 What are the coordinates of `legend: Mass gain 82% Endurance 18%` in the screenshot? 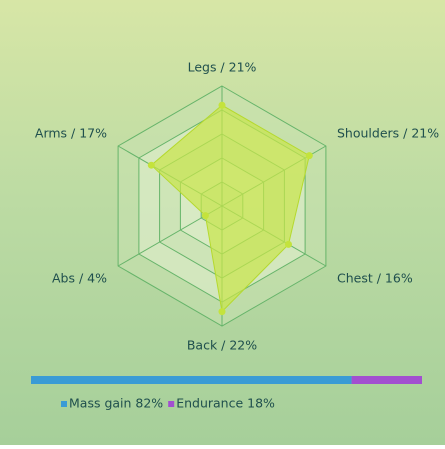 It's located at (168, 403).